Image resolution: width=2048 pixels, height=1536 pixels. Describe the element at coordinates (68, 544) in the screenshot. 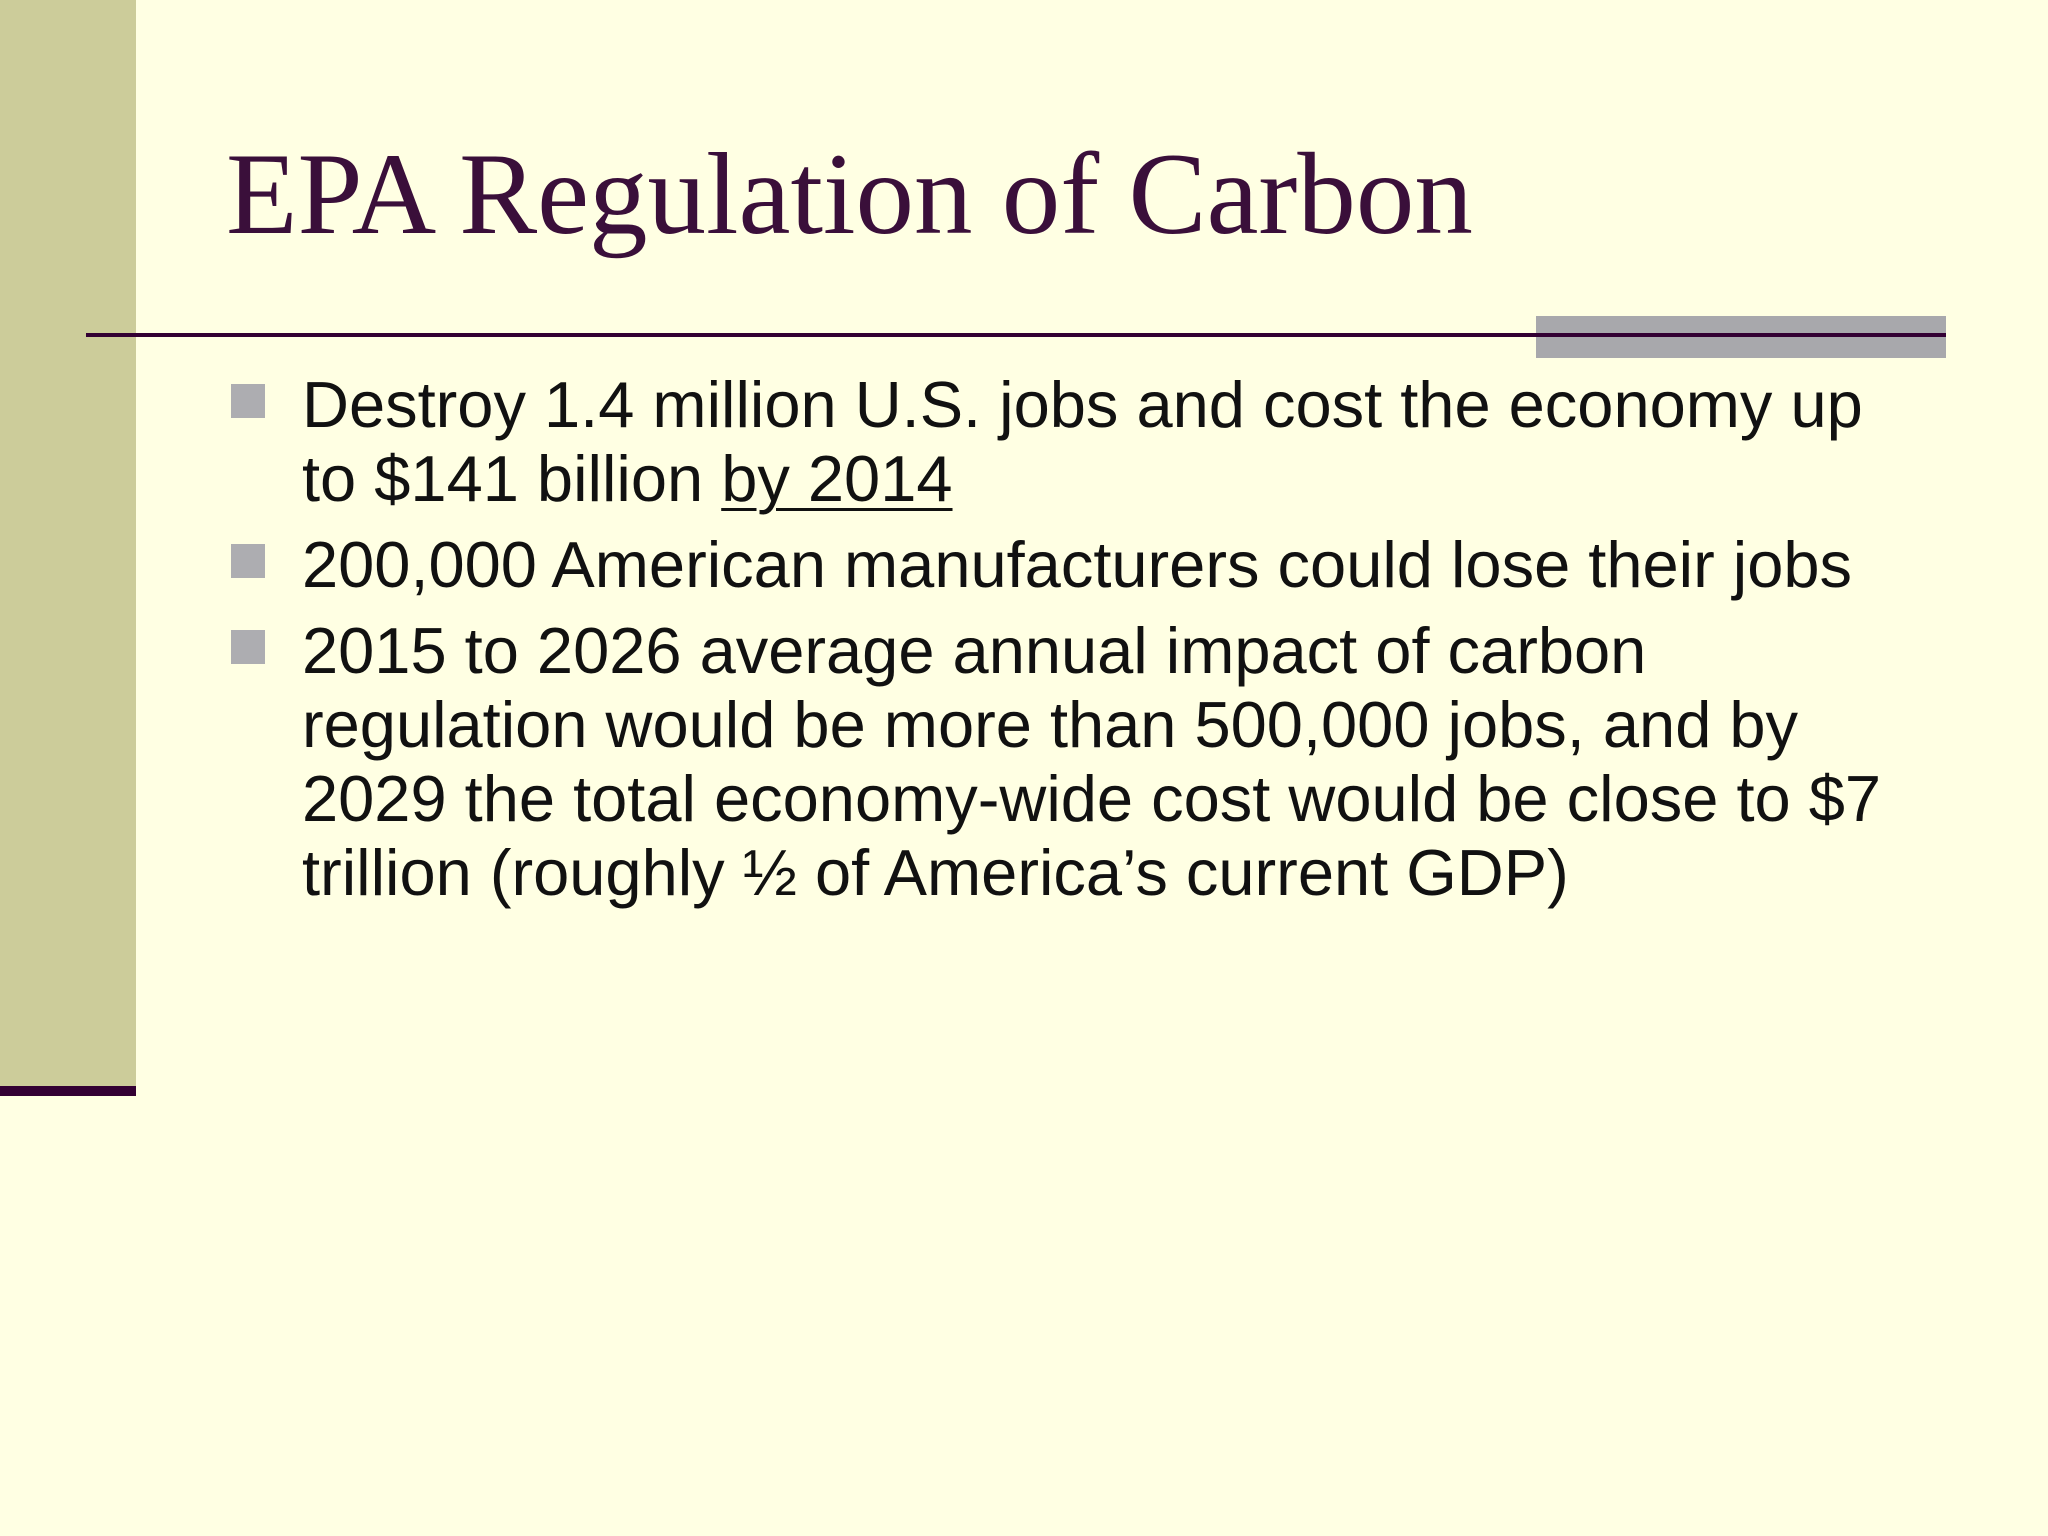

I see `left-decorative-bar` at that location.